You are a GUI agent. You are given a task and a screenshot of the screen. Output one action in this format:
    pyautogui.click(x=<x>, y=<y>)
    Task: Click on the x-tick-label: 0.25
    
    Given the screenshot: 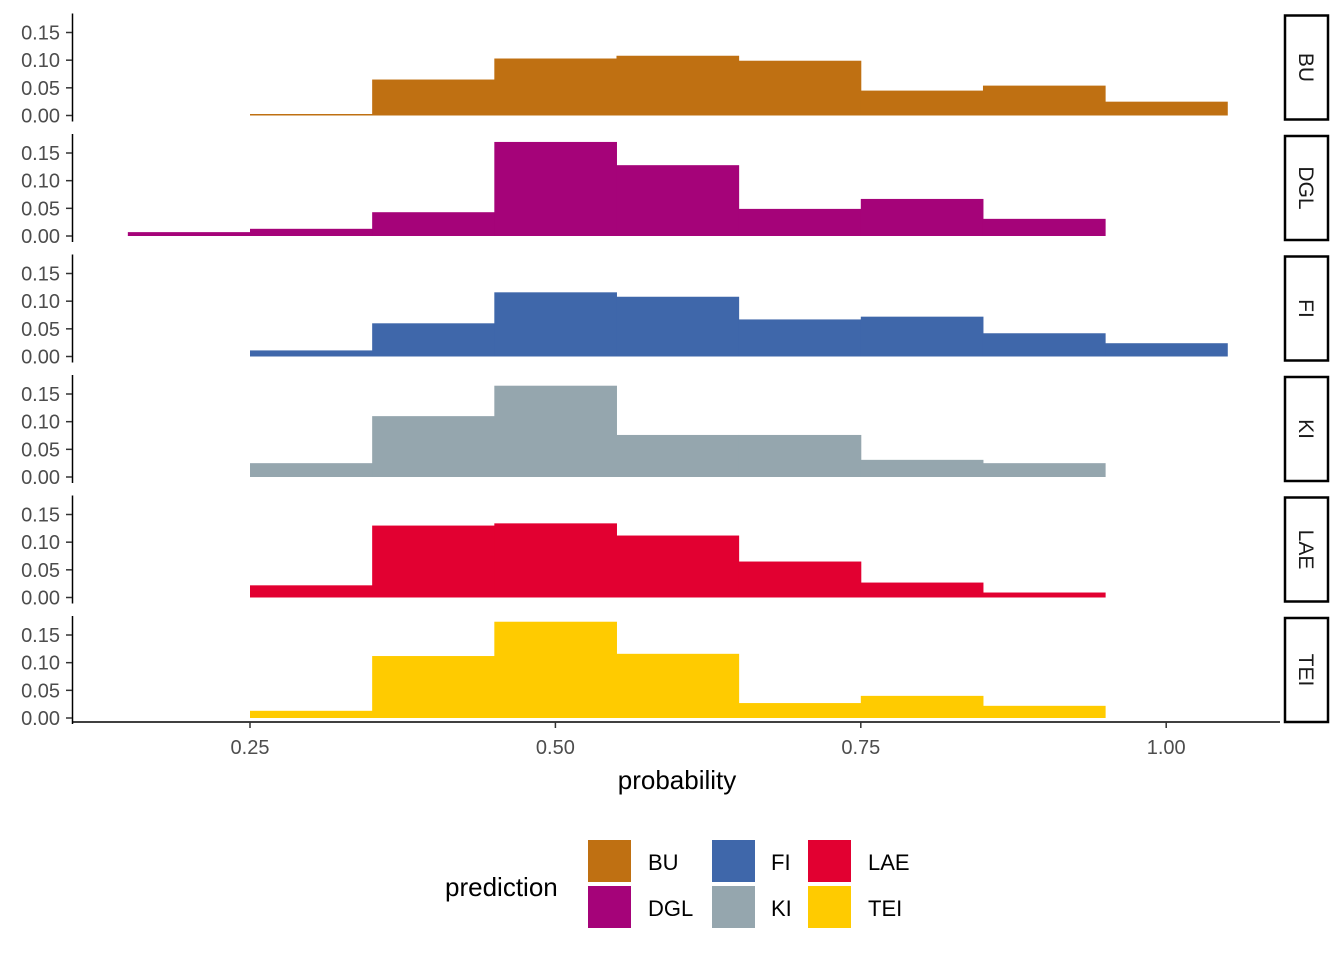 What is the action you would take?
    pyautogui.click(x=250, y=748)
    